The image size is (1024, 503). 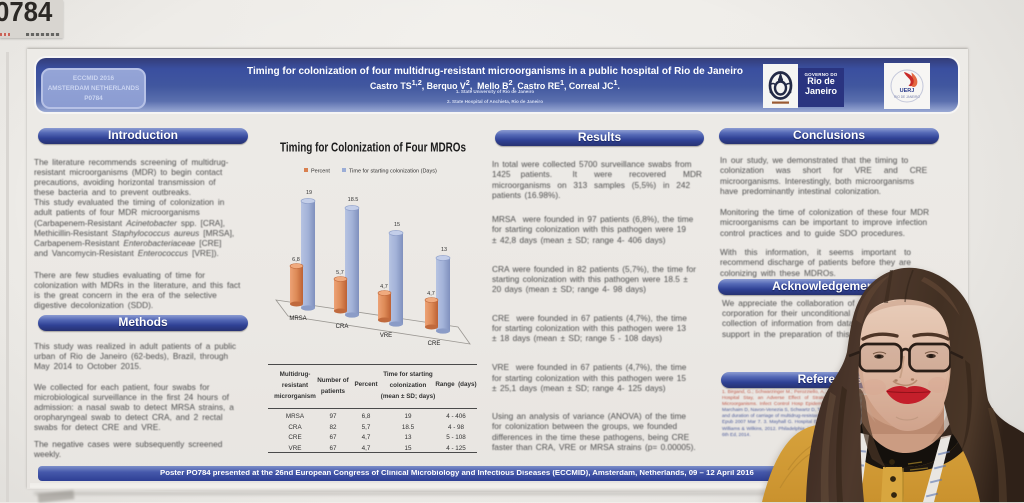 What do you see at coordinates (907, 91) in the screenshot?
I see `svg-text: UERJ` at bounding box center [907, 91].